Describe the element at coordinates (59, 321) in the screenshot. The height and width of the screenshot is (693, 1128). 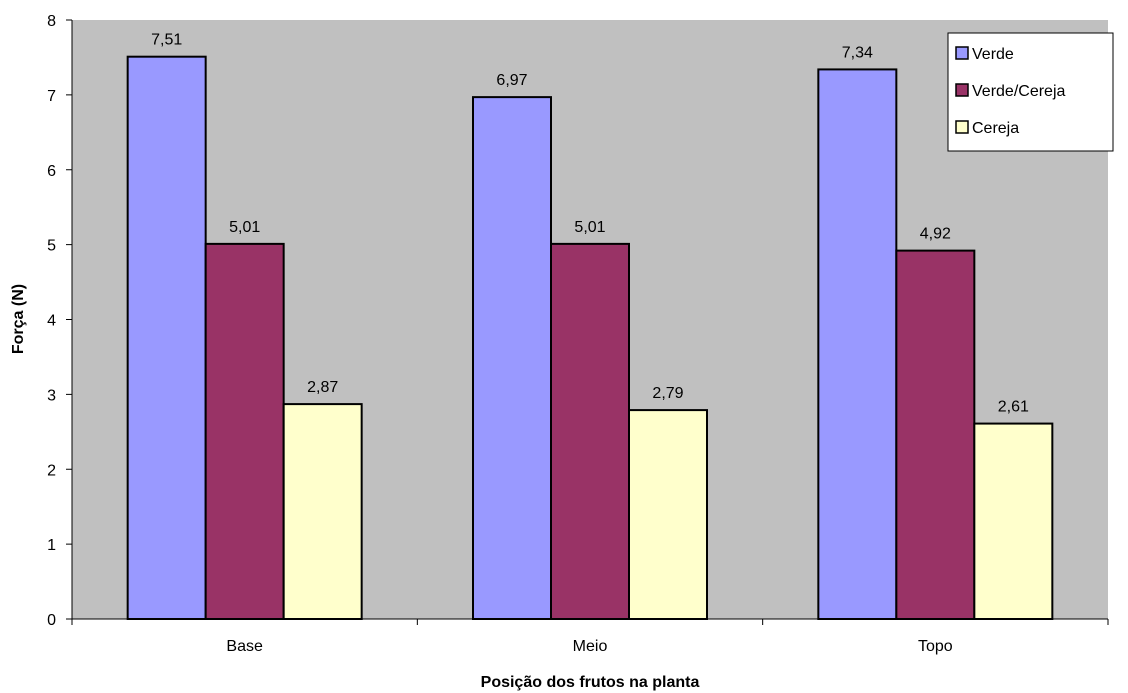
I see `y-ticks-group: 0 1 2 3 4 5 6 7 8` at that location.